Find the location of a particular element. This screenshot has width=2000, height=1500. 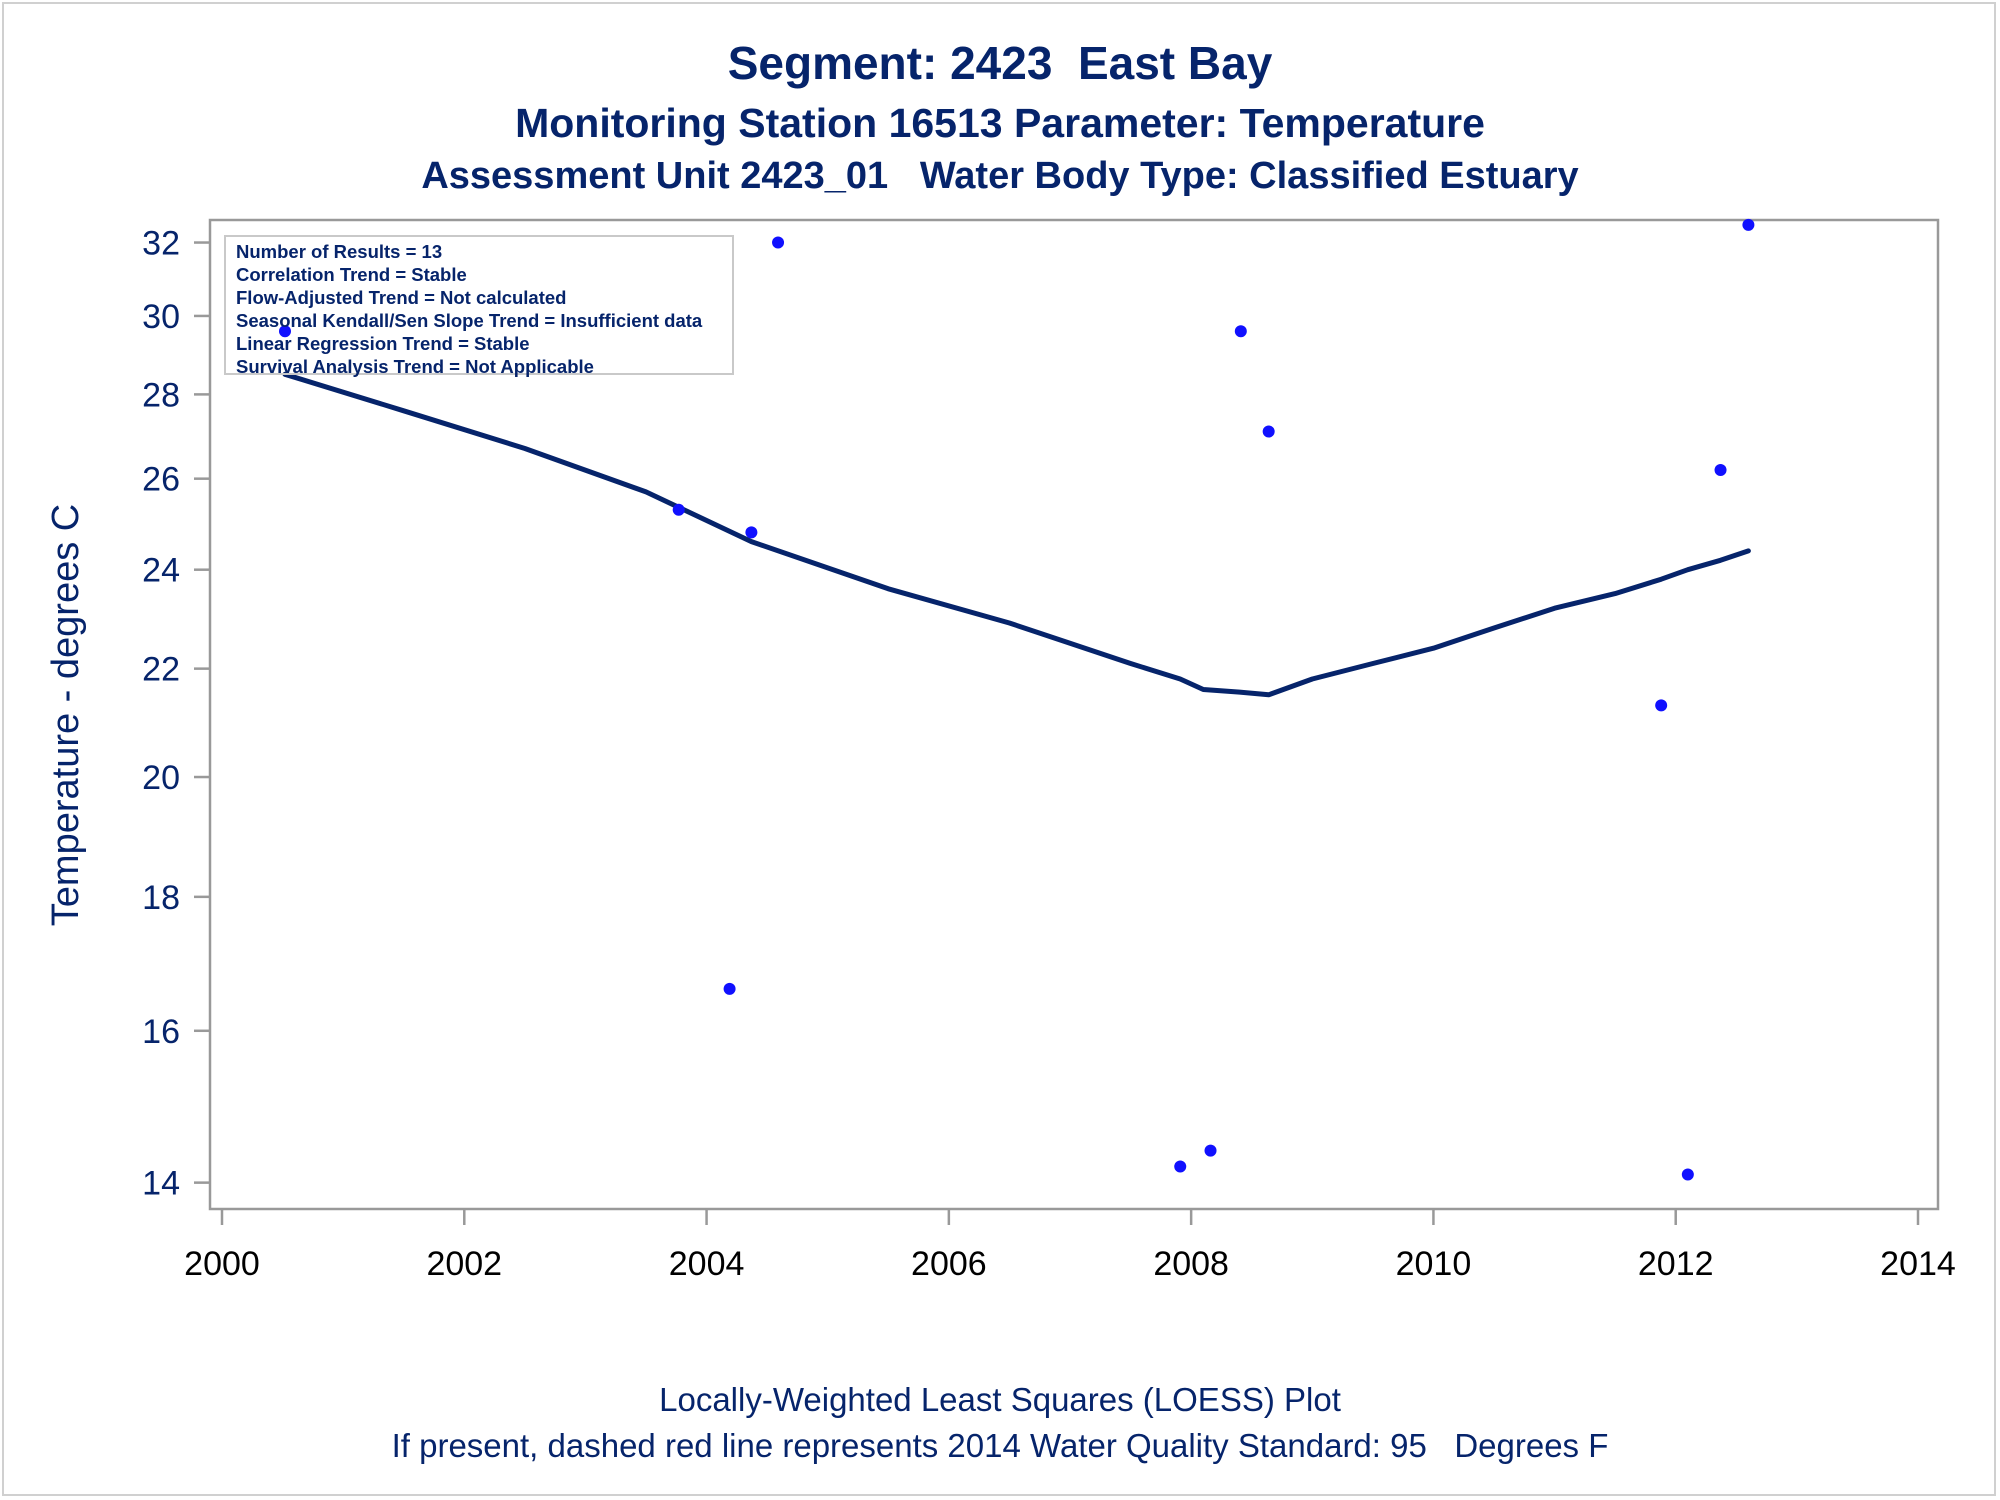

y-tick-label: 22 is located at coordinates (161, 670).